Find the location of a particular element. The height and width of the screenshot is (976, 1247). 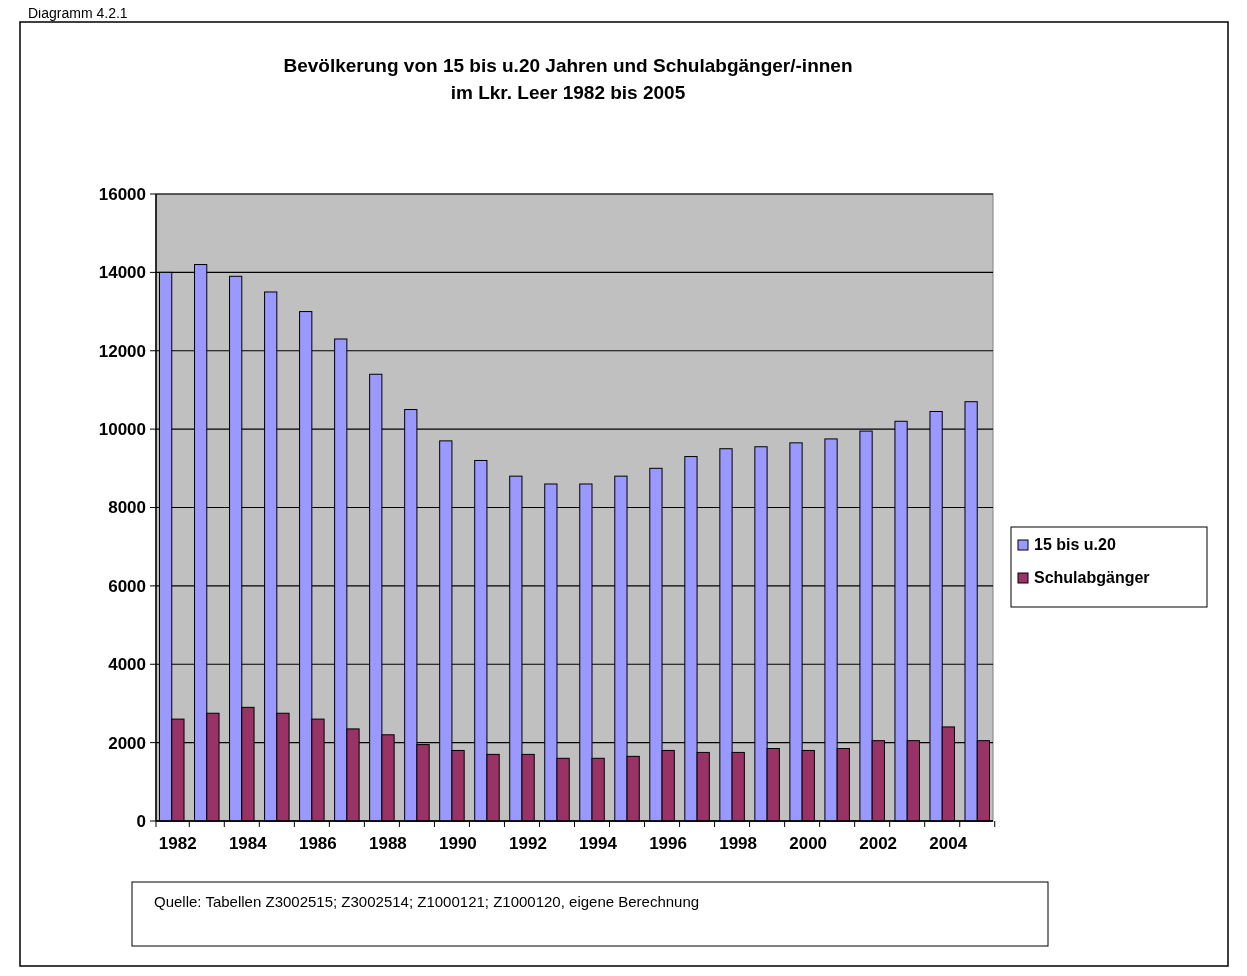

x-tick-label: 1982 is located at coordinates (177, 843).